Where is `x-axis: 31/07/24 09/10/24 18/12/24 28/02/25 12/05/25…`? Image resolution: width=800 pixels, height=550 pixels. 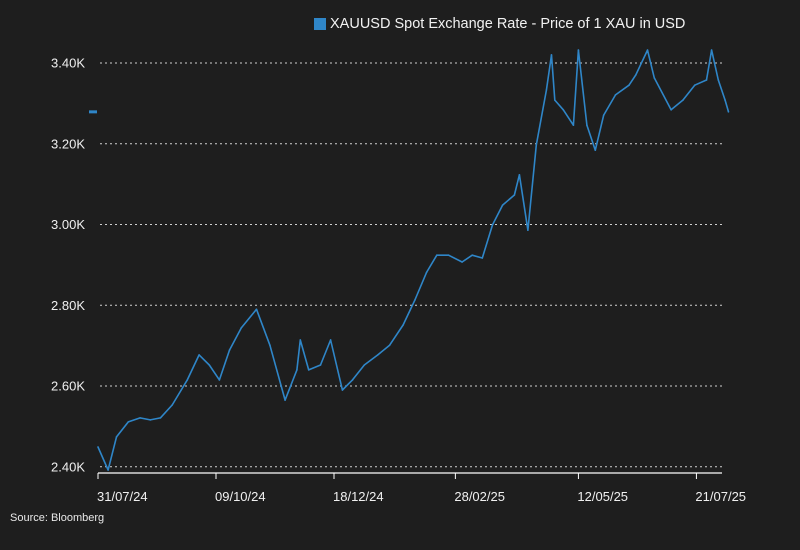
x-axis: 31/07/24 09/10/24 18/12/24 28/02/25 12/05/25… is located at coordinates (421, 488).